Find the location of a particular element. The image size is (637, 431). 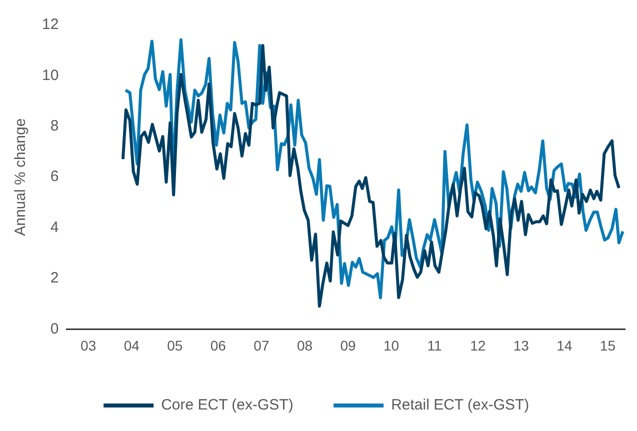

y-tick-label: 4 is located at coordinates (54, 227).